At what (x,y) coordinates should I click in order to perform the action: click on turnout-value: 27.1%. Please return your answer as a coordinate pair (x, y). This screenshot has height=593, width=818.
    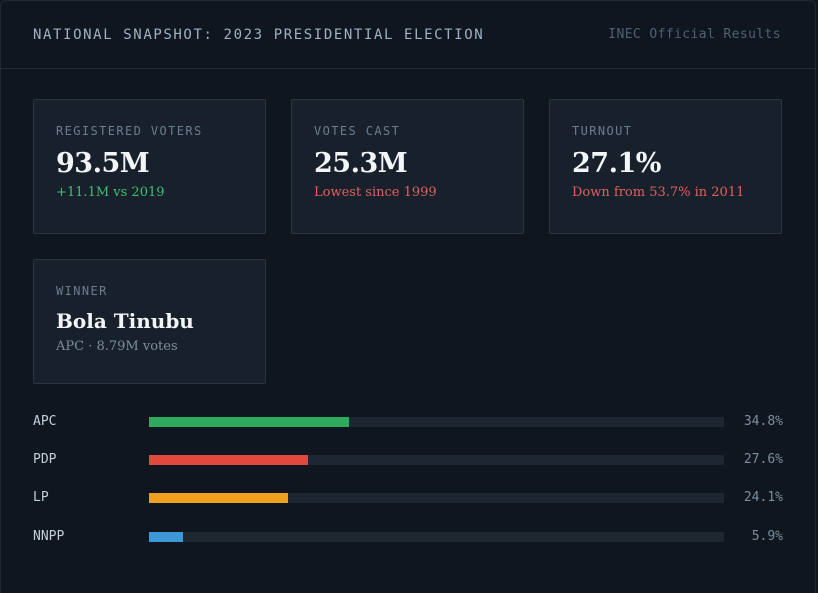
    Looking at the image, I should click on (616, 163).